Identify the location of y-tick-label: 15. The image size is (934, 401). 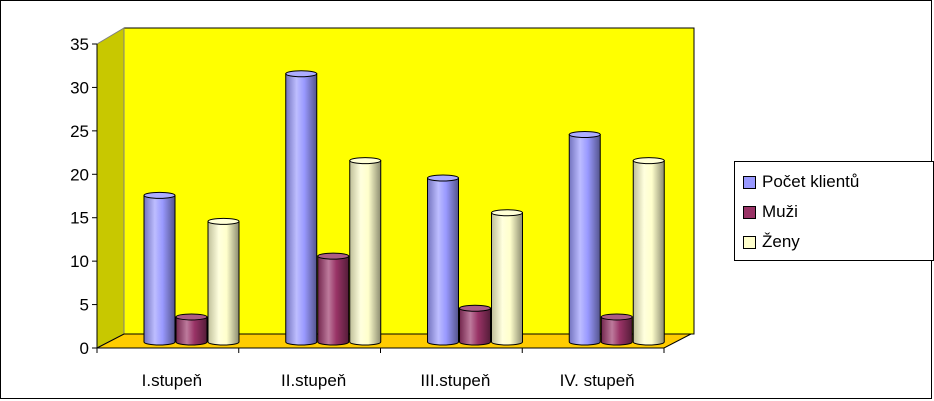
(79, 218).